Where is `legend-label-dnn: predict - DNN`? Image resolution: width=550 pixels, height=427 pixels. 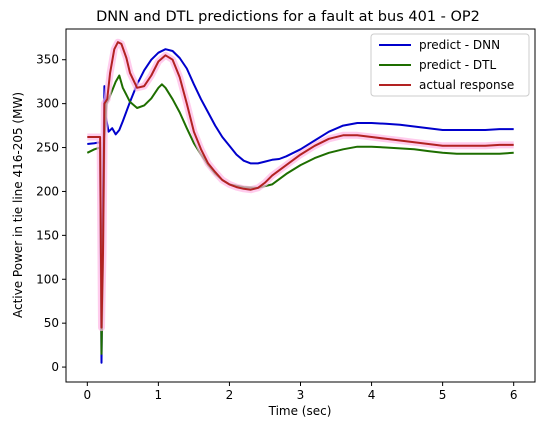
legend-label-dnn: predict - DNN is located at coordinates (459, 45).